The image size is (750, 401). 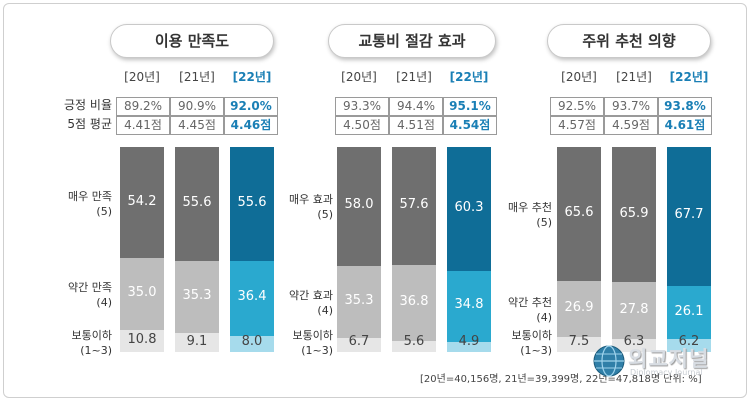 I want to click on metric-value: 4.59점, so click(x=631, y=125).